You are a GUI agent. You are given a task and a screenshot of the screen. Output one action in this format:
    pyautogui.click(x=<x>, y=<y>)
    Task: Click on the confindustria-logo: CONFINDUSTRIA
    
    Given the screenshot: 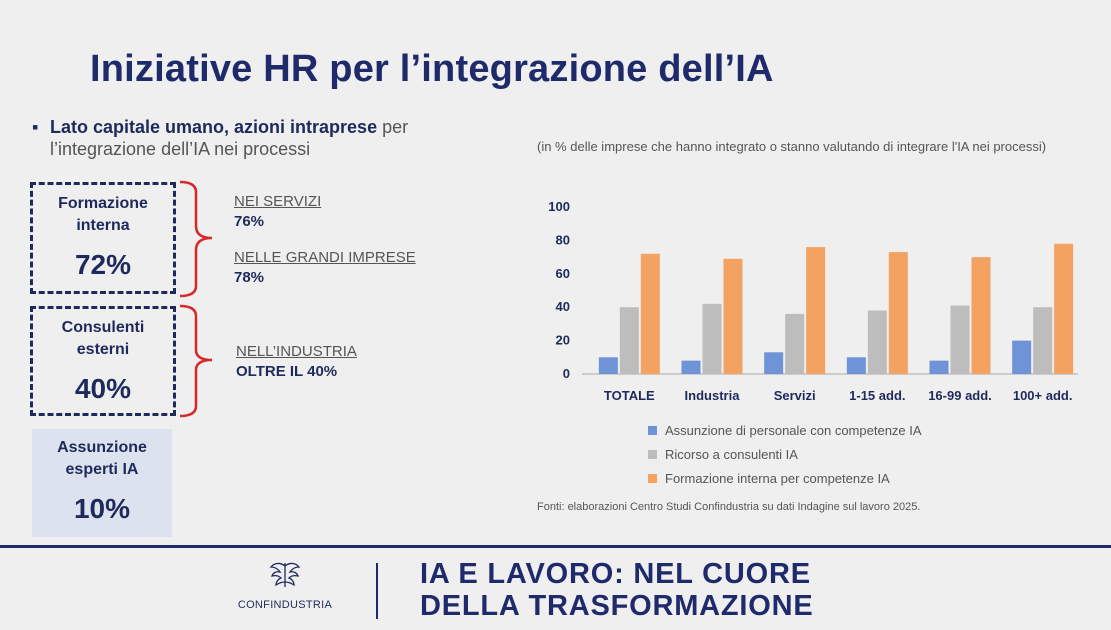 What is the action you would take?
    pyautogui.click(x=285, y=585)
    